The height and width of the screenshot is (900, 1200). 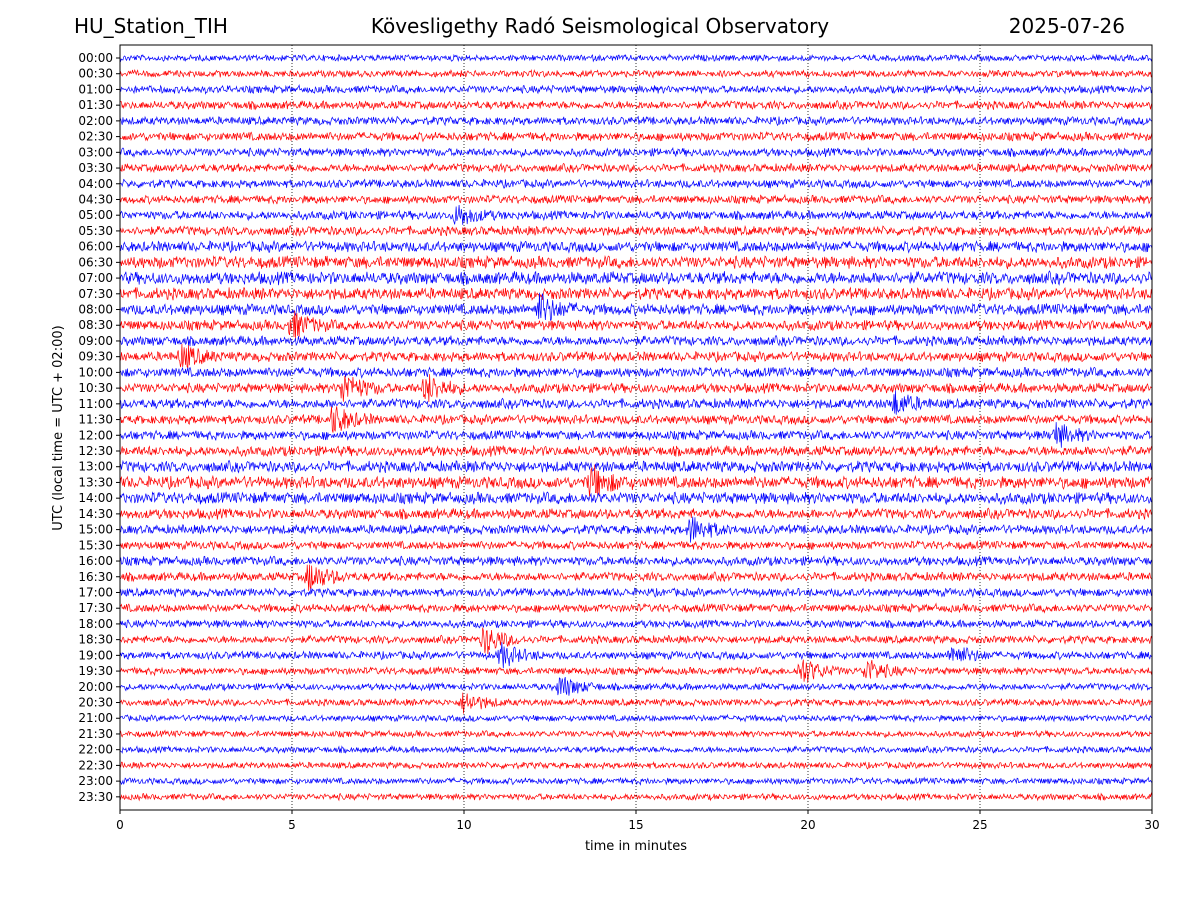 I want to click on trace-2000, so click(x=636, y=686).